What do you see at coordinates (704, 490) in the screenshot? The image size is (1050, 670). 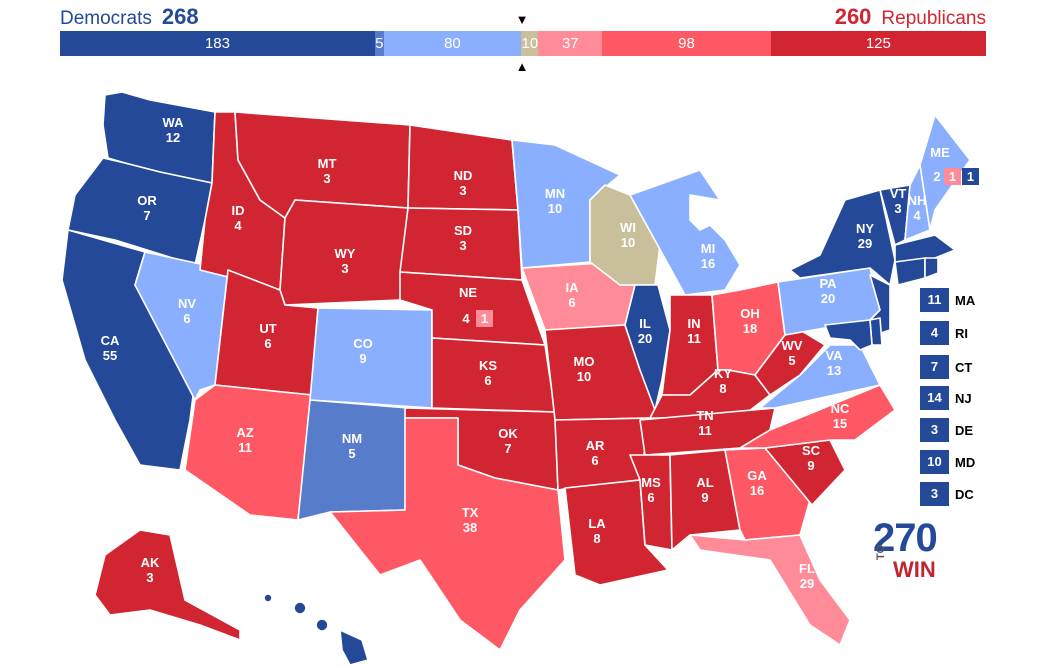 I see `state-label-al: AL 9` at bounding box center [704, 490].